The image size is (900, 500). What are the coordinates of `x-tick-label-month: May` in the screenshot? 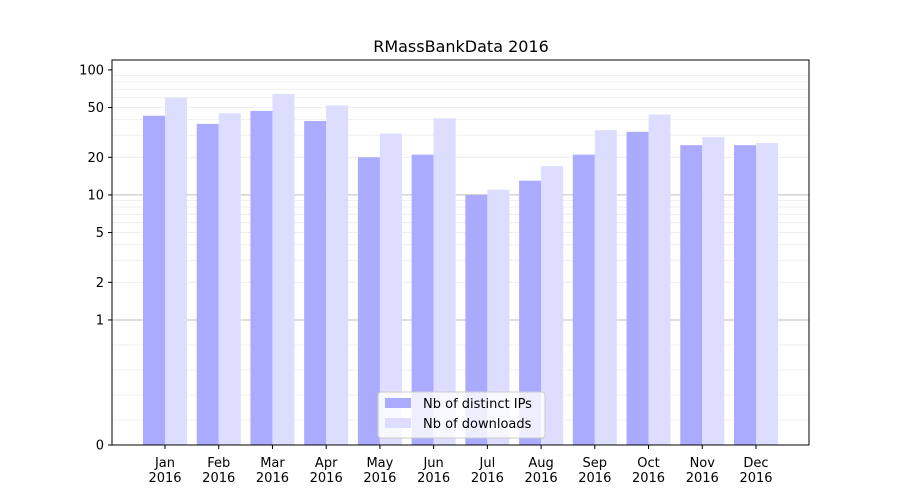 It's located at (379, 463).